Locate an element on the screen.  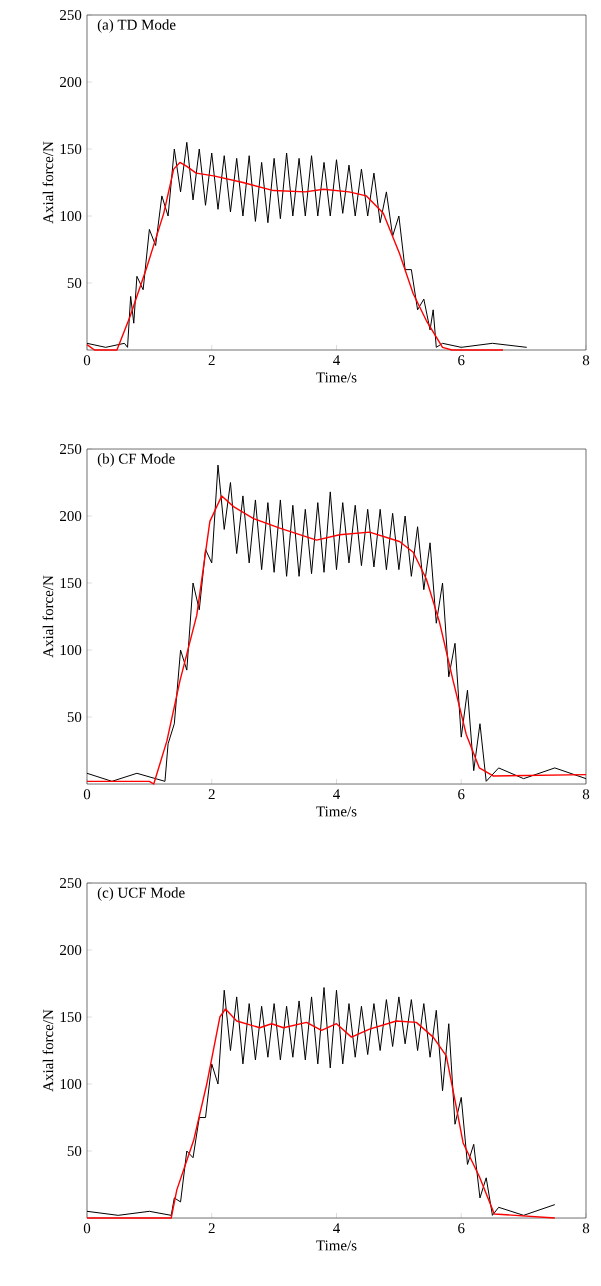
chart-title: (a) TD Mode is located at coordinates (136, 26).